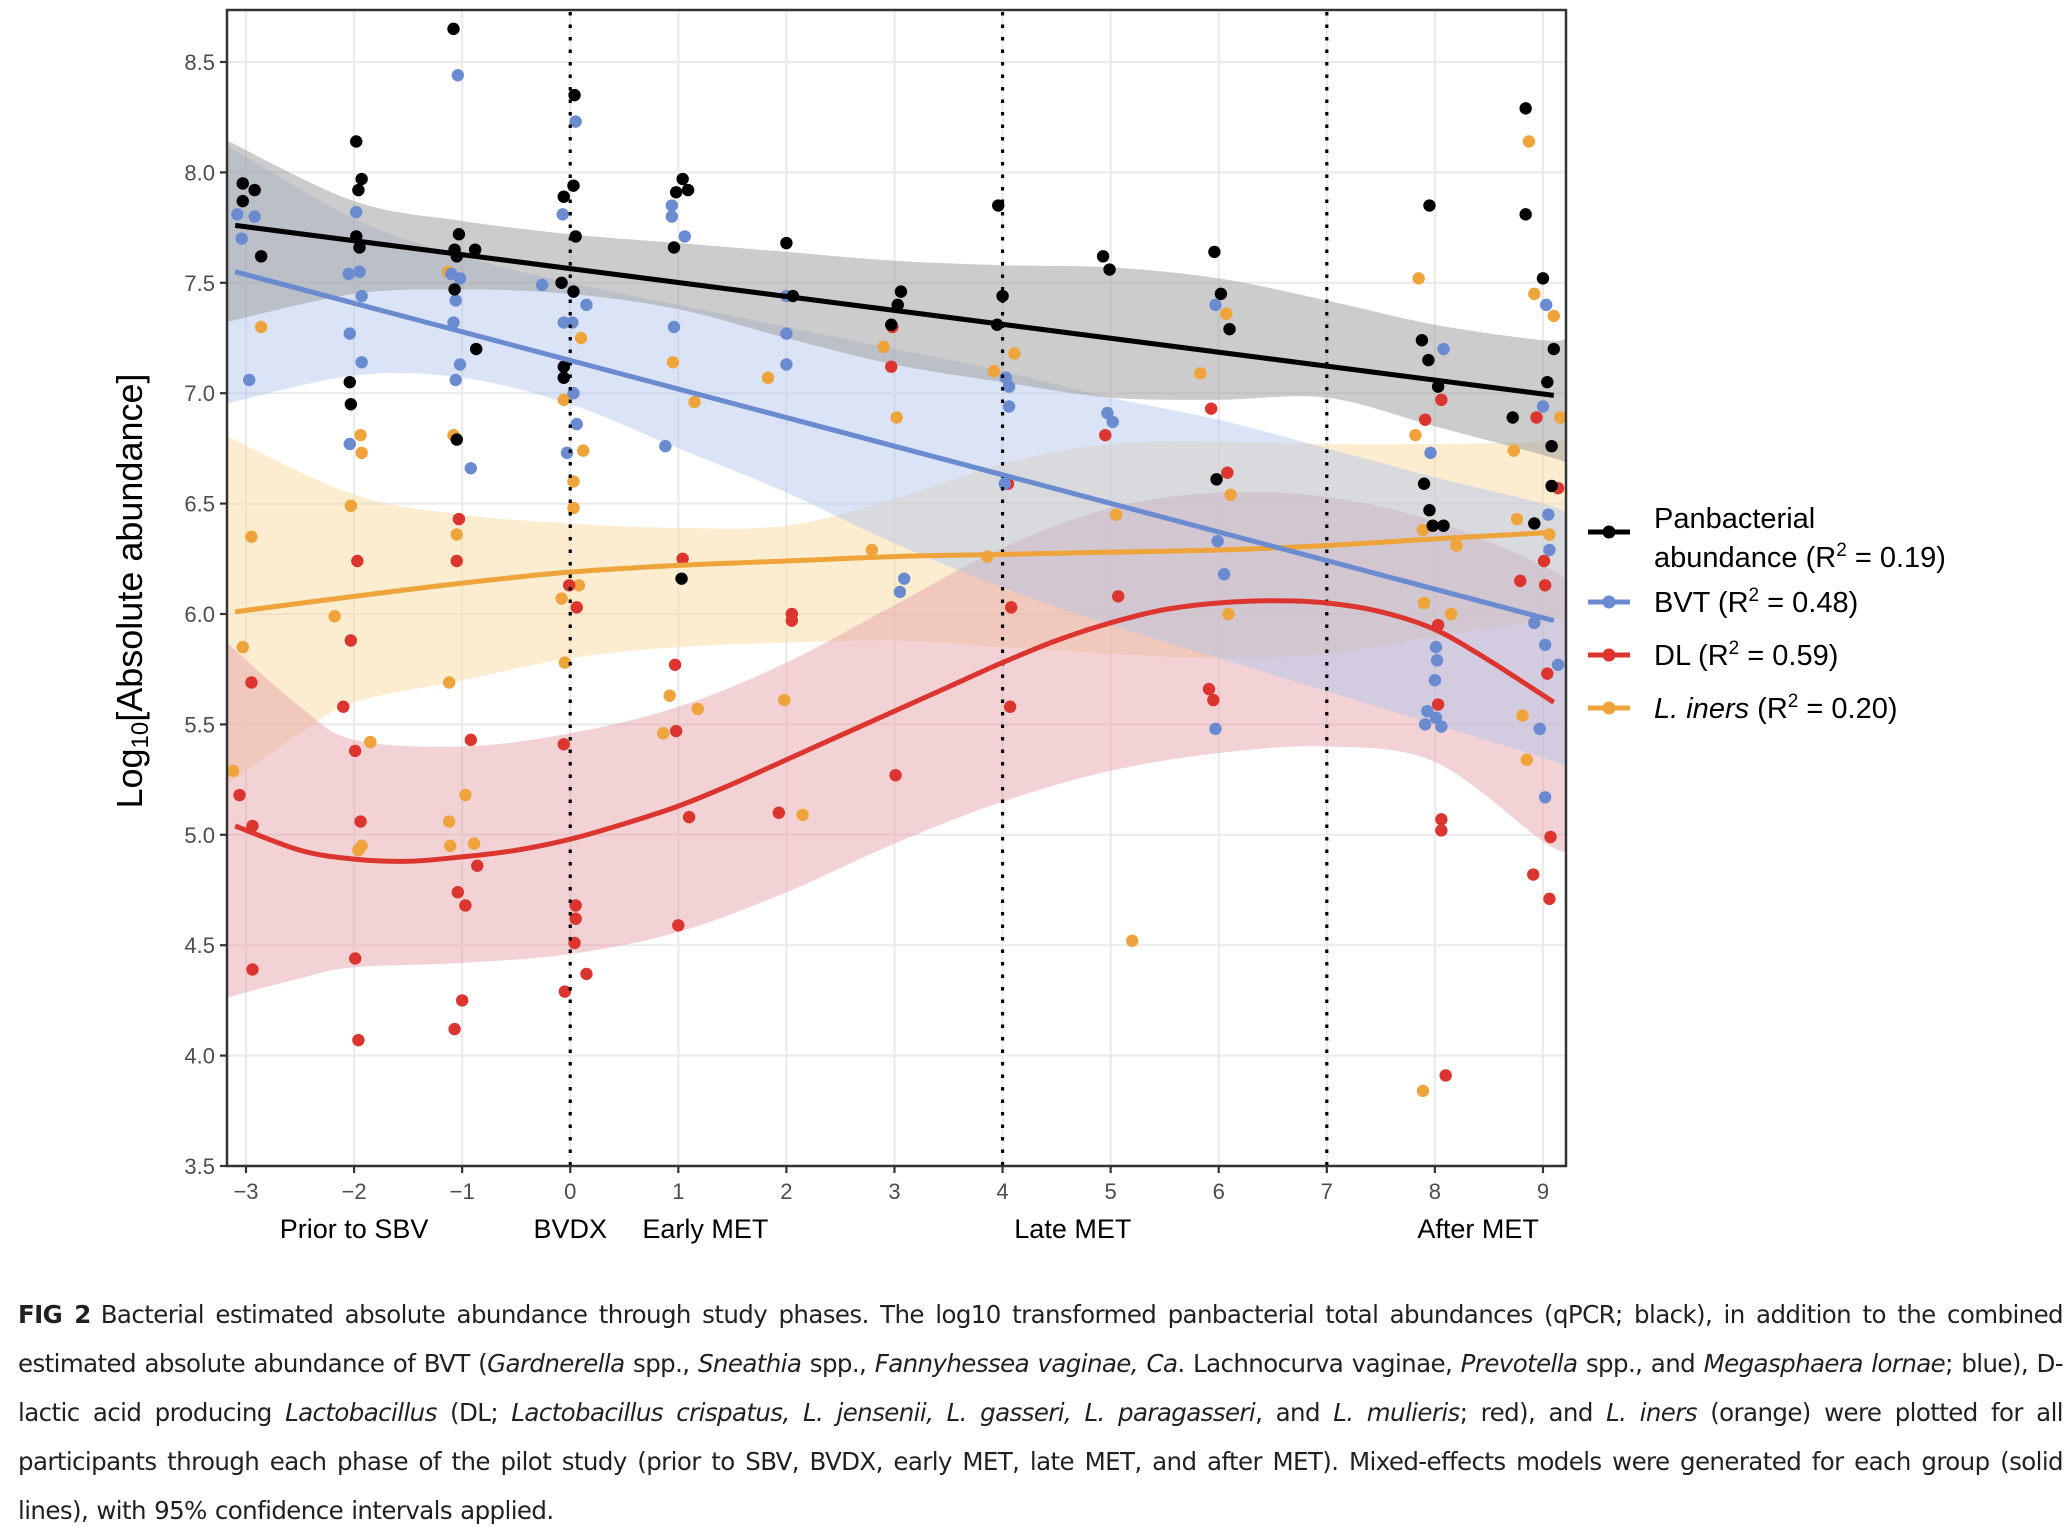 Image resolution: width=2068 pixels, height=1538 pixels. Describe the element at coordinates (245, 1191) in the screenshot. I see `x-tick-label: −3` at that location.